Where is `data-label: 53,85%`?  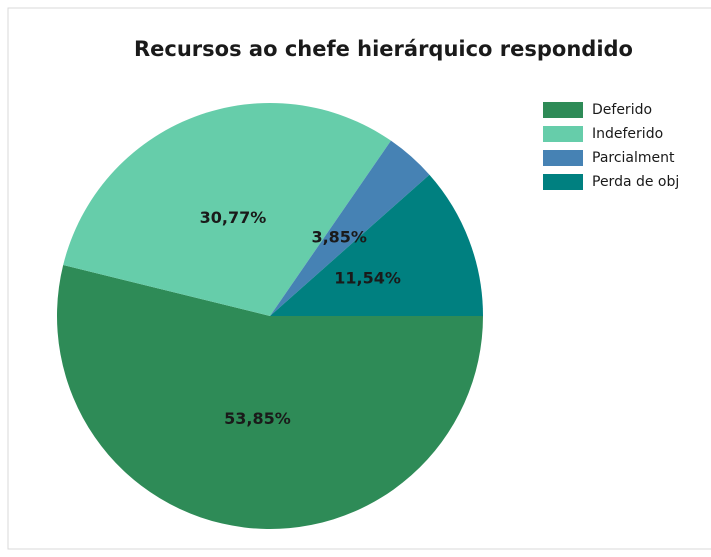 data-label: 53,85% is located at coordinates (257, 418).